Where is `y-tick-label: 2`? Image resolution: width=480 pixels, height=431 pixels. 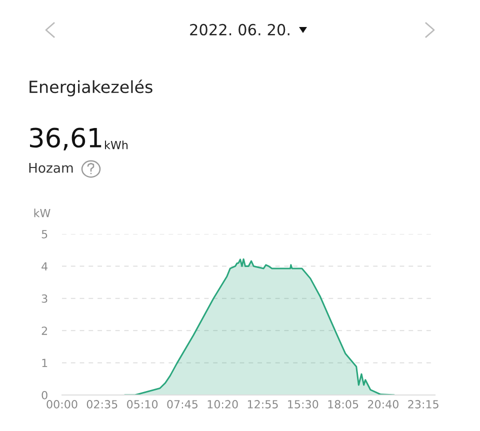
y-tick-label: 2 is located at coordinates (44, 330).